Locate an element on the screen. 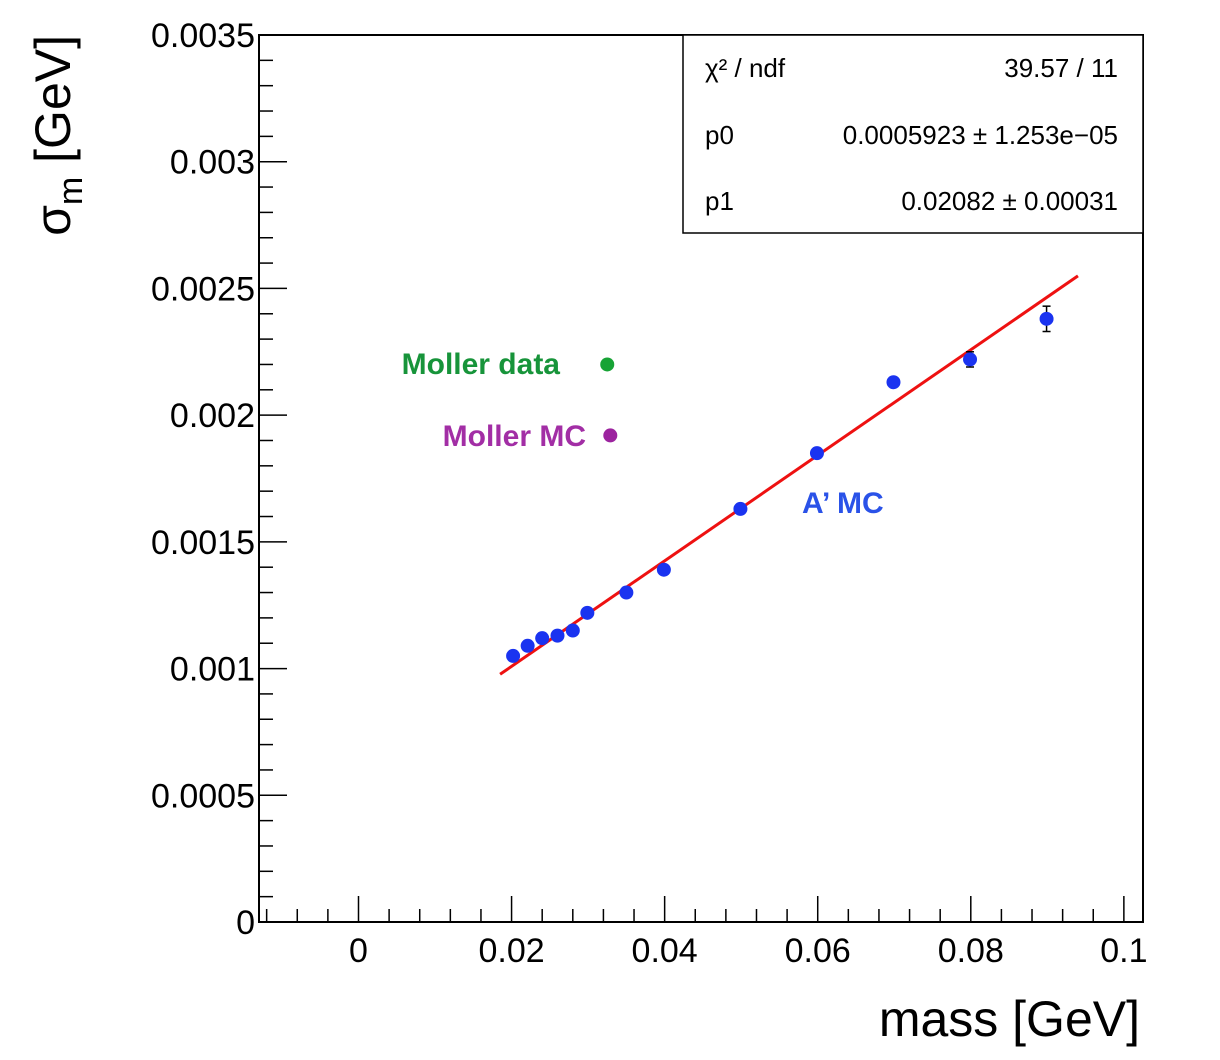  x-axis is located at coordinates (695, 909).